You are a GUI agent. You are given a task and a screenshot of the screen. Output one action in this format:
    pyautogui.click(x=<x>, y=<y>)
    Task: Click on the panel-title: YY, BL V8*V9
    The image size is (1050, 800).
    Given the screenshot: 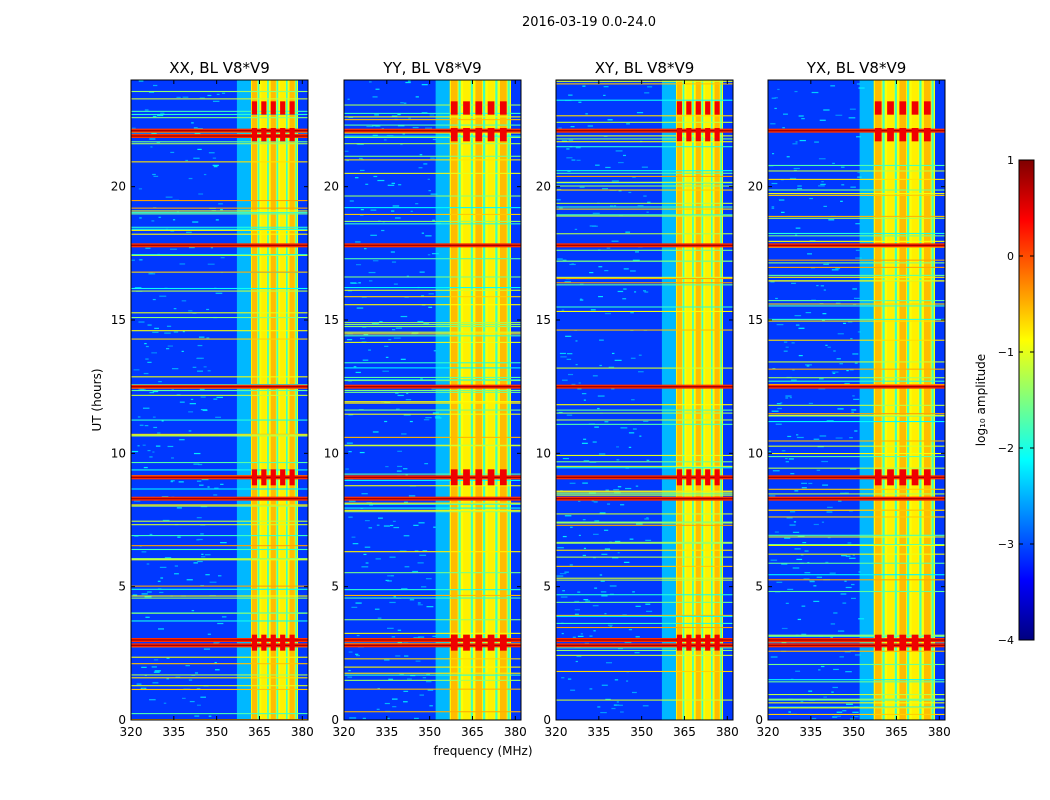 What is the action you would take?
    pyautogui.click(x=431, y=68)
    